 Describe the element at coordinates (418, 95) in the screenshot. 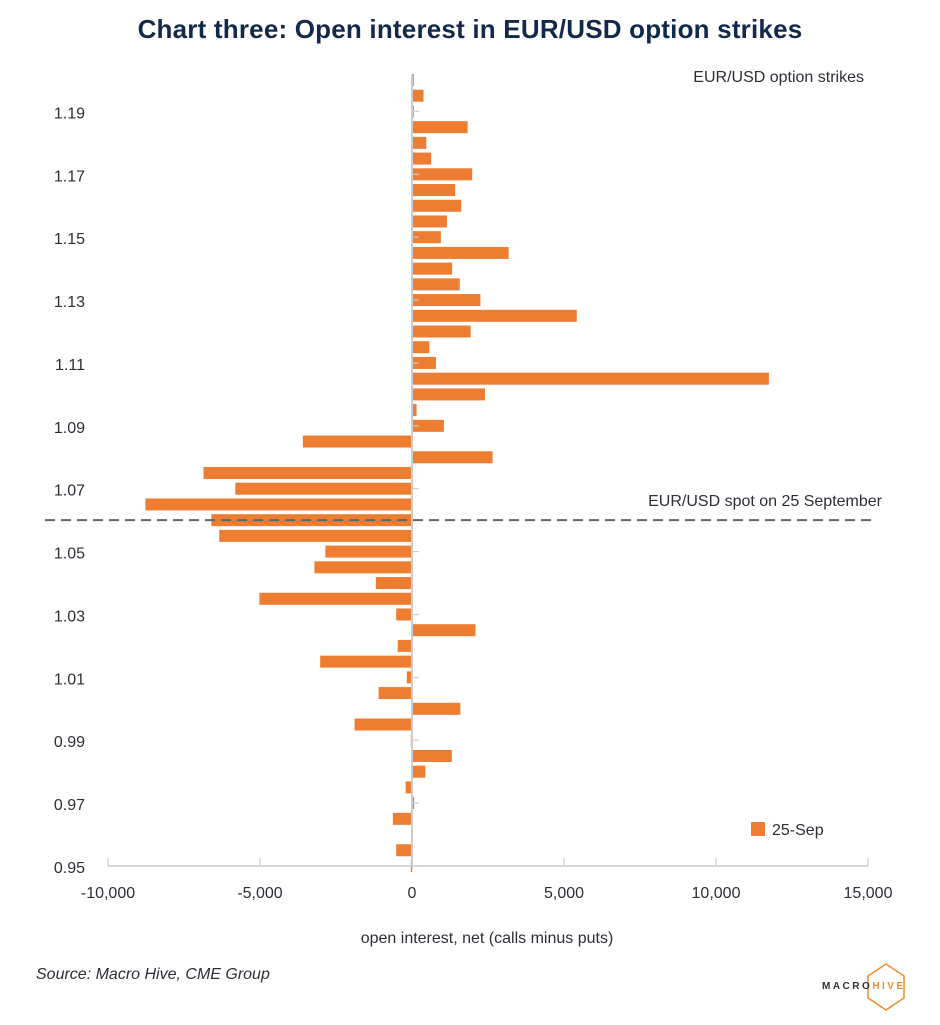

I see `bar-1.195` at that location.